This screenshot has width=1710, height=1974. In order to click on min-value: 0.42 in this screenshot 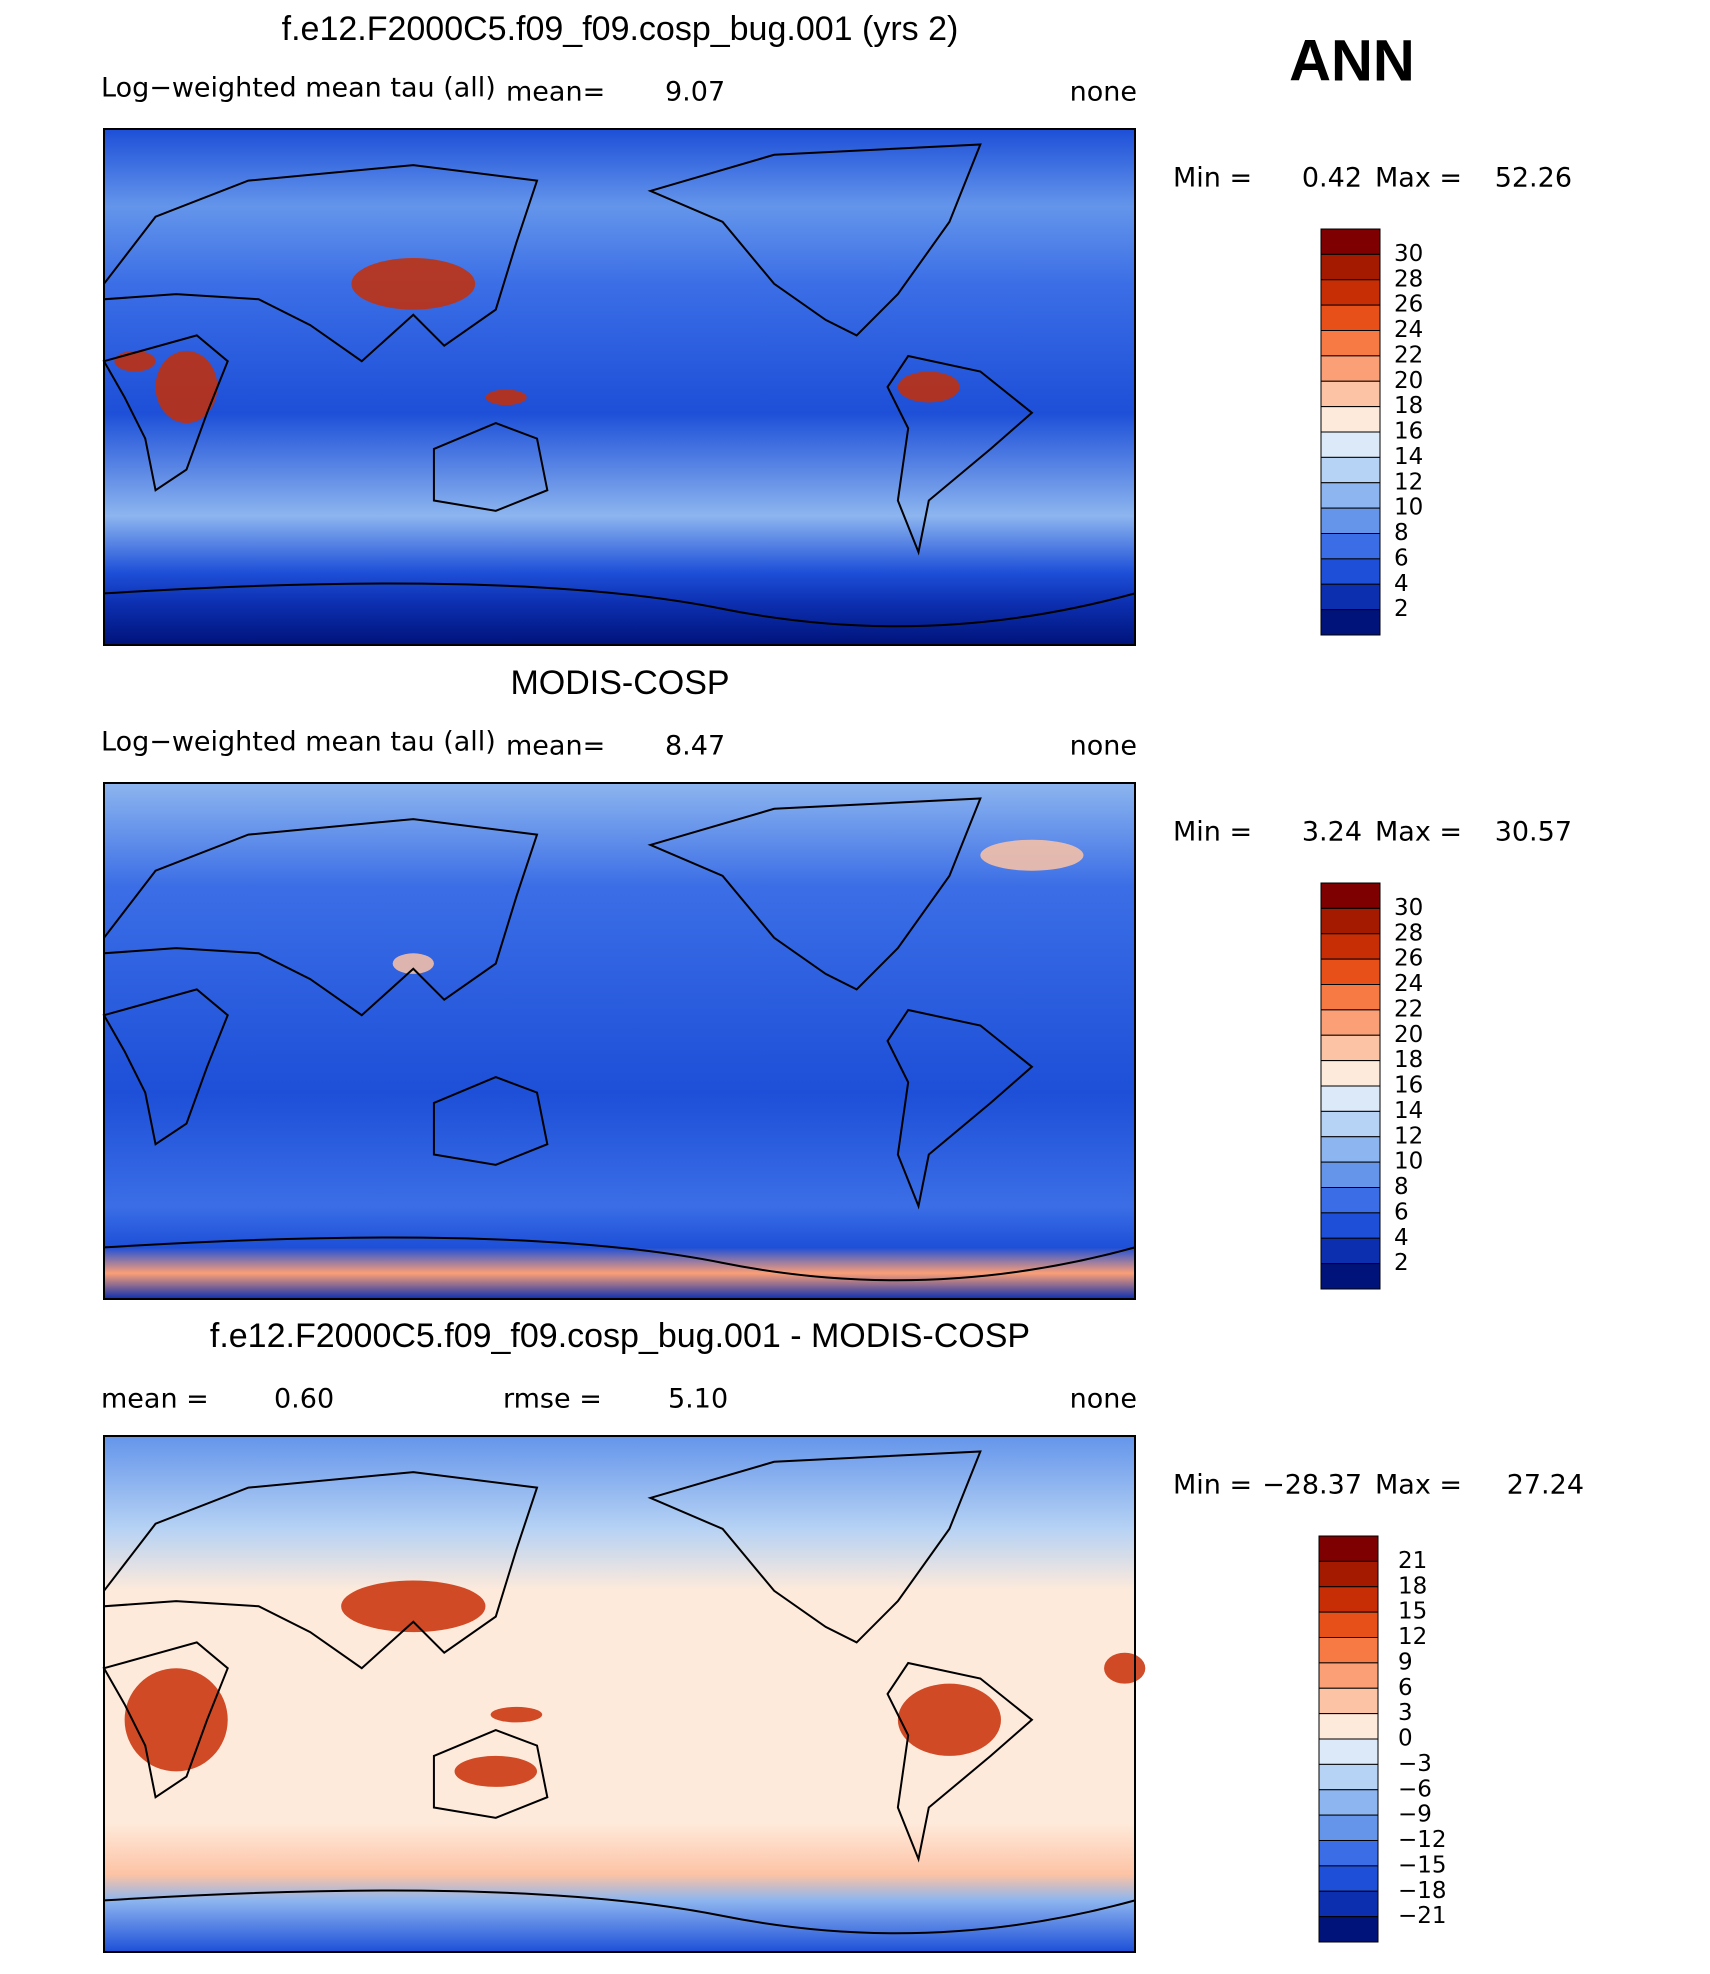, I will do `click(1332, 178)`.